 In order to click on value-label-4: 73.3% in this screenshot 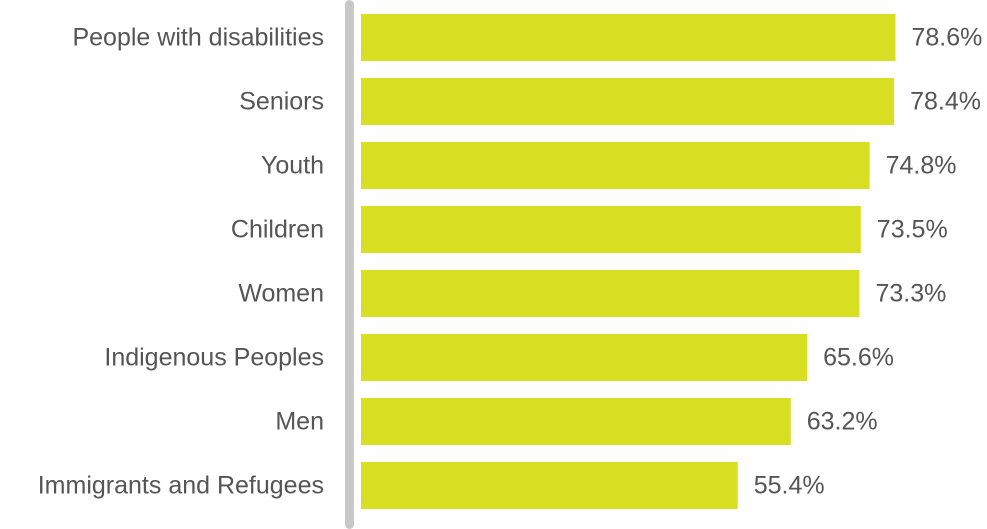, I will do `click(910, 294)`.